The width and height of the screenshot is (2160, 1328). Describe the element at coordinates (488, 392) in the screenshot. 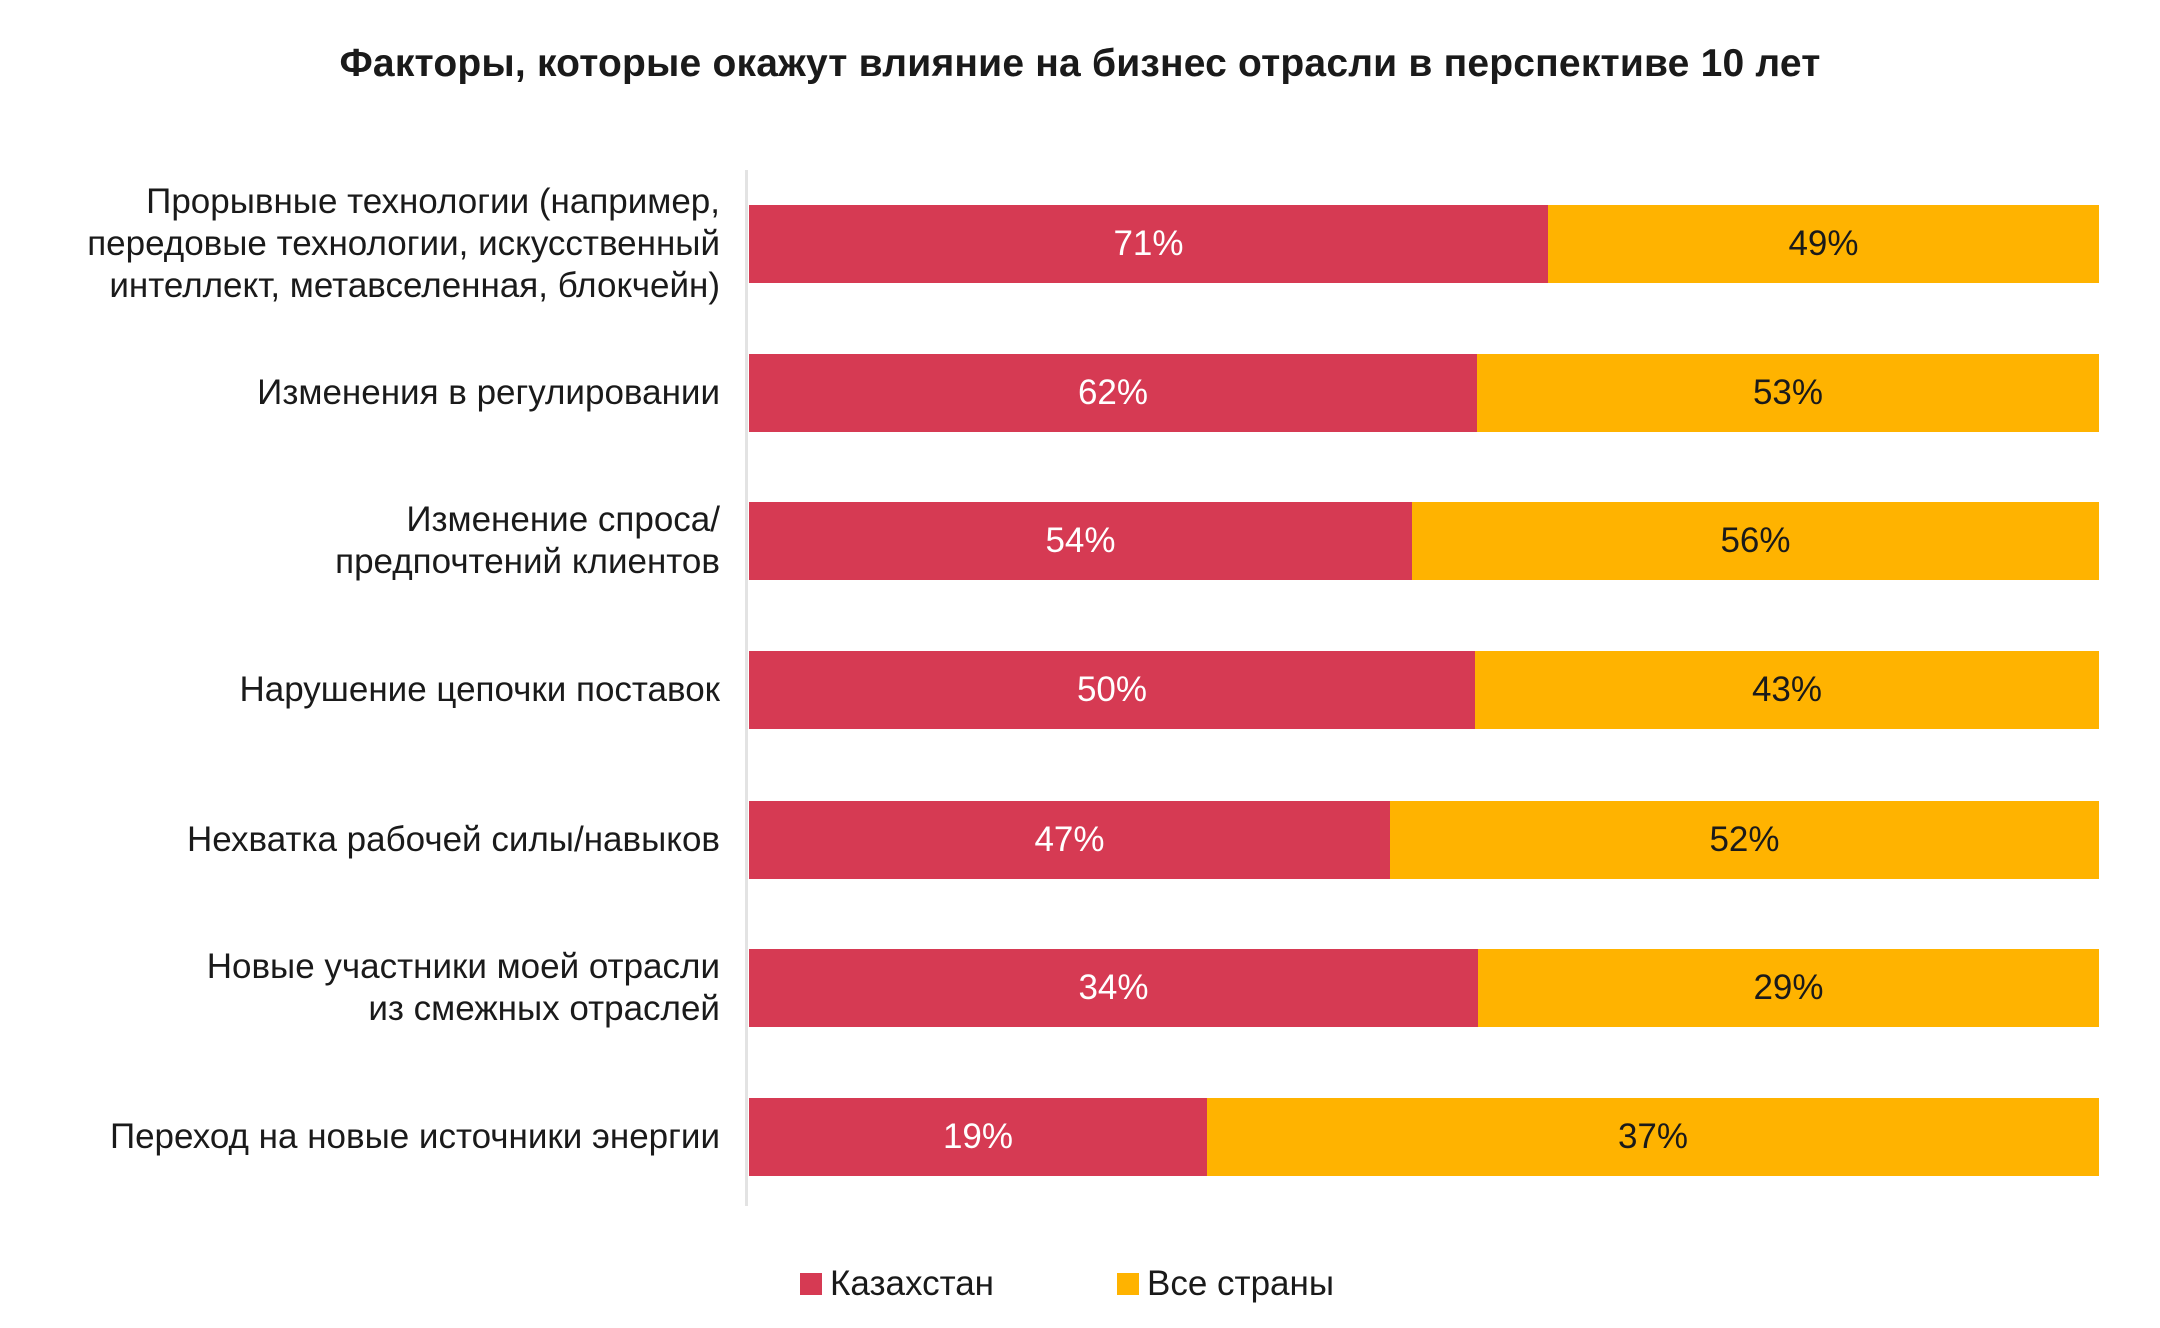

I see `category-label-line: Изменения в регулировании` at that location.